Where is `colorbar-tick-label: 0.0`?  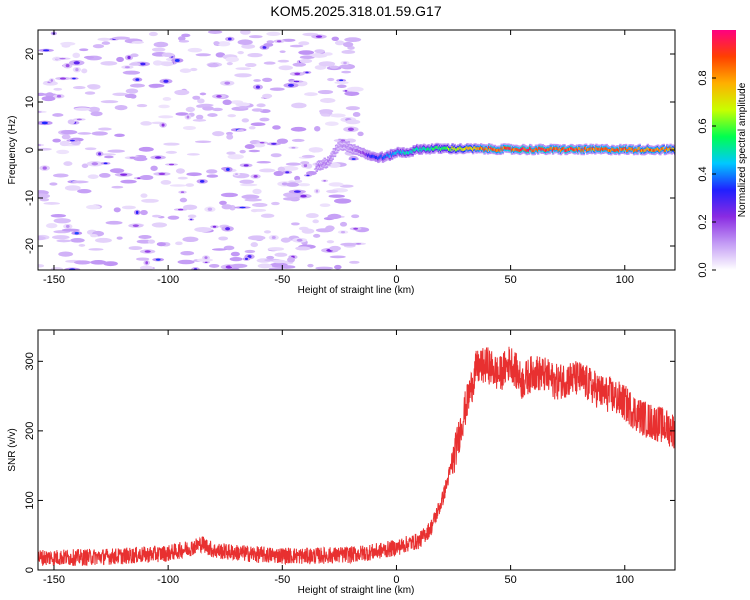
colorbar-tick-label: 0.0 is located at coordinates (703, 269).